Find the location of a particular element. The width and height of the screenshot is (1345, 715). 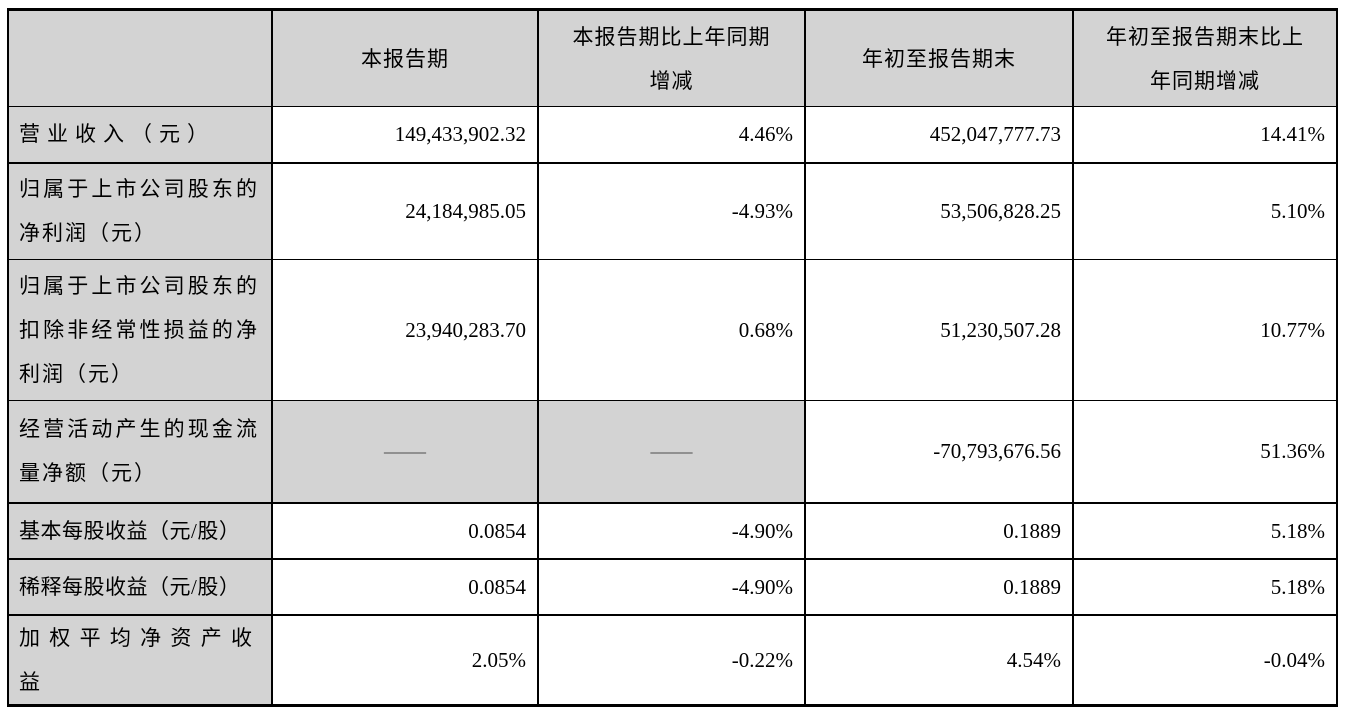

header-ytd-change: 年初至报告期末比上 年同期增减 is located at coordinates (1205, 58).